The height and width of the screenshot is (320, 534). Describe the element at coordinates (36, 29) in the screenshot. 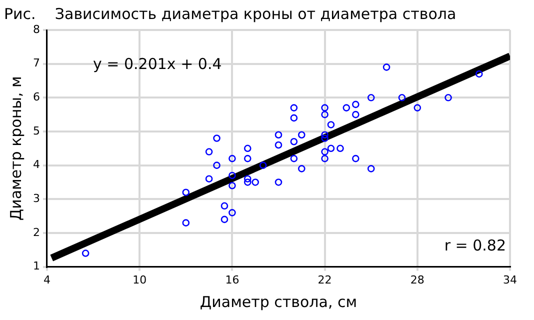

I see `y-tick-label: 8` at that location.